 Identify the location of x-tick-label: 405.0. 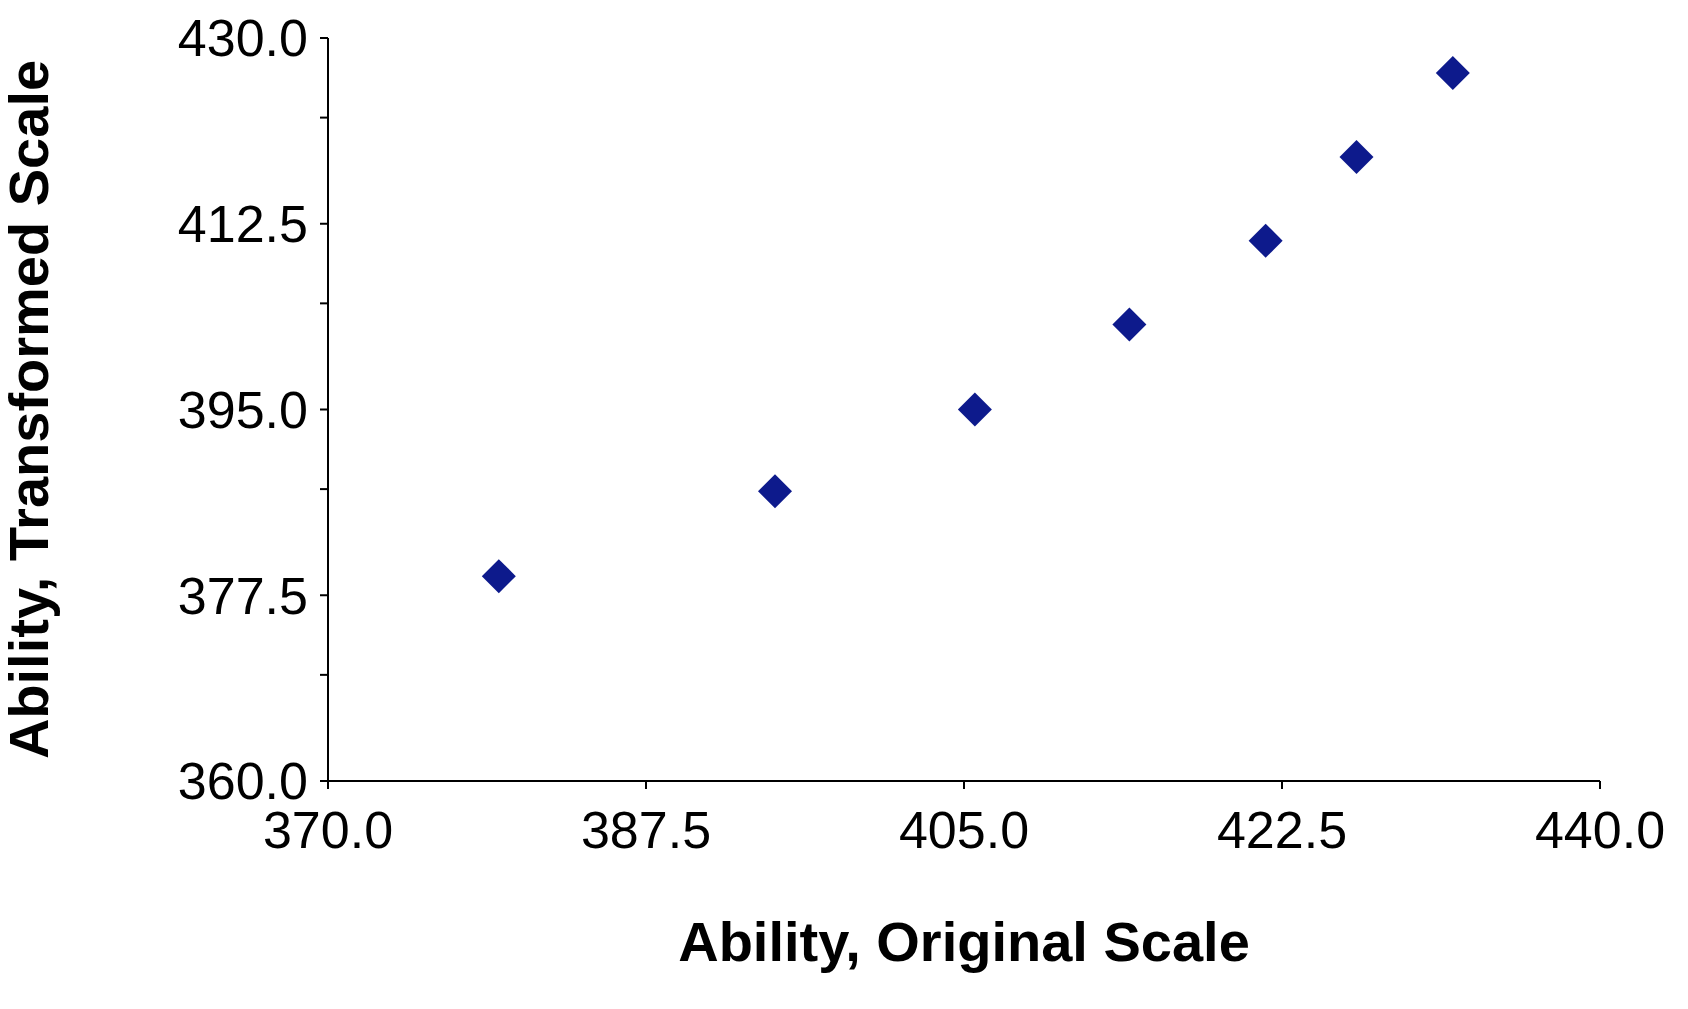
(964, 829).